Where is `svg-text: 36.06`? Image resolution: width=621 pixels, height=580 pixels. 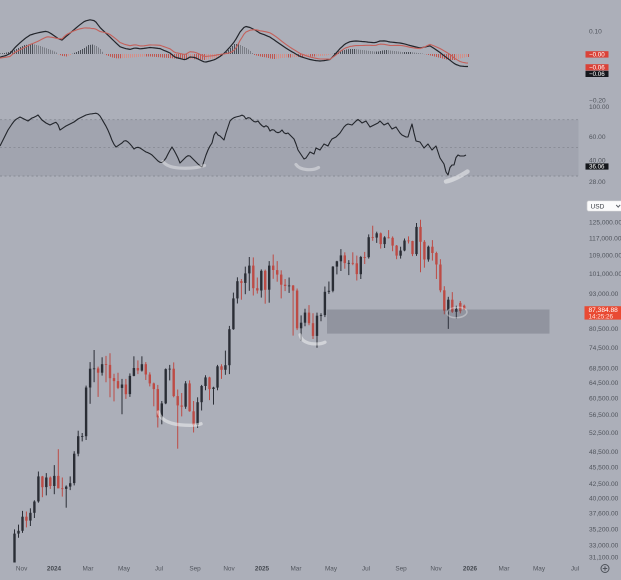 svg-text: 36.06 is located at coordinates (597, 167).